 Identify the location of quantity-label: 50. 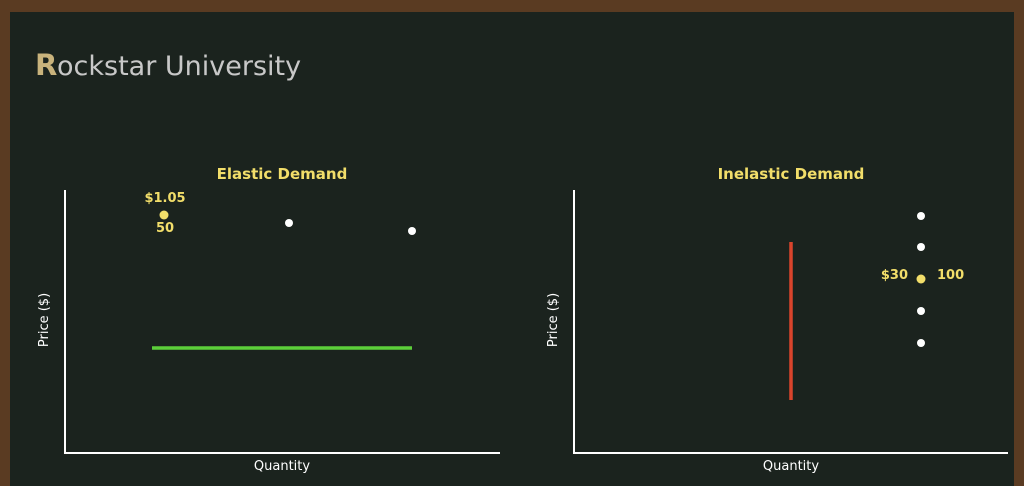
(165, 228).